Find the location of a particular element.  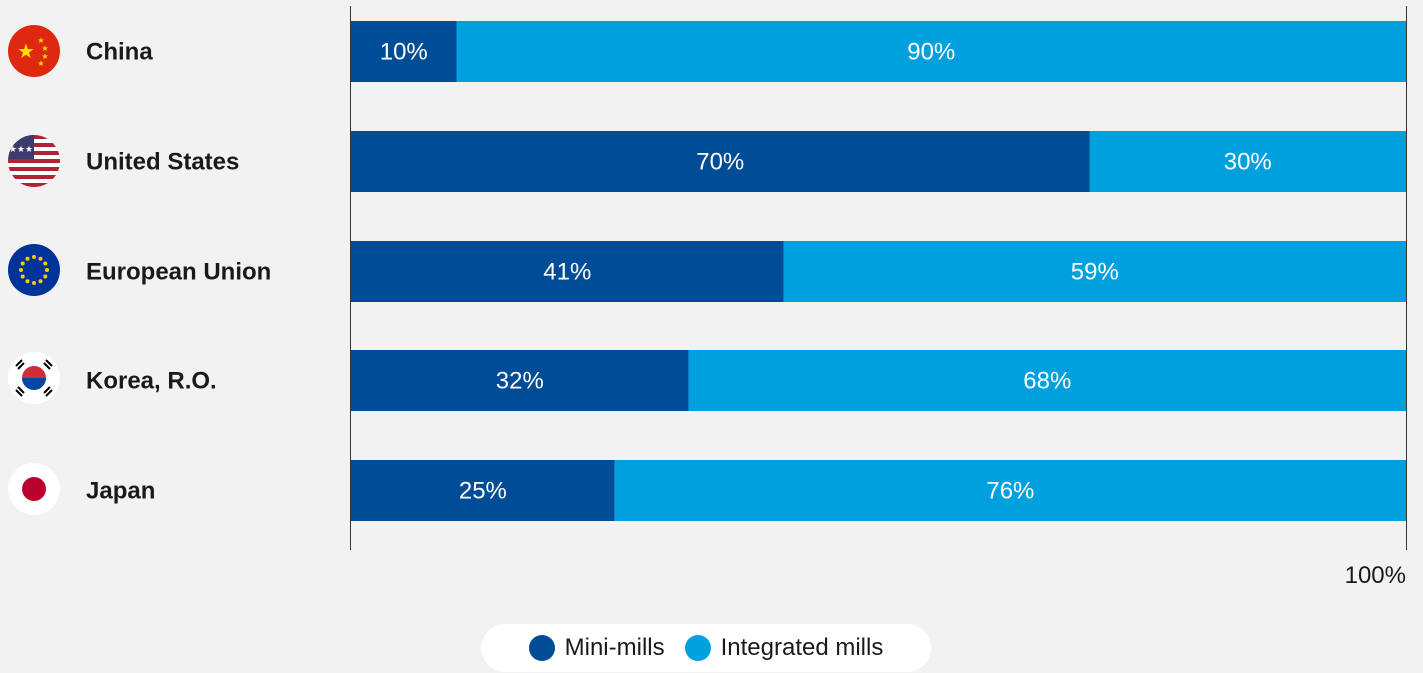

bar-value-label: 76% is located at coordinates (1010, 491).